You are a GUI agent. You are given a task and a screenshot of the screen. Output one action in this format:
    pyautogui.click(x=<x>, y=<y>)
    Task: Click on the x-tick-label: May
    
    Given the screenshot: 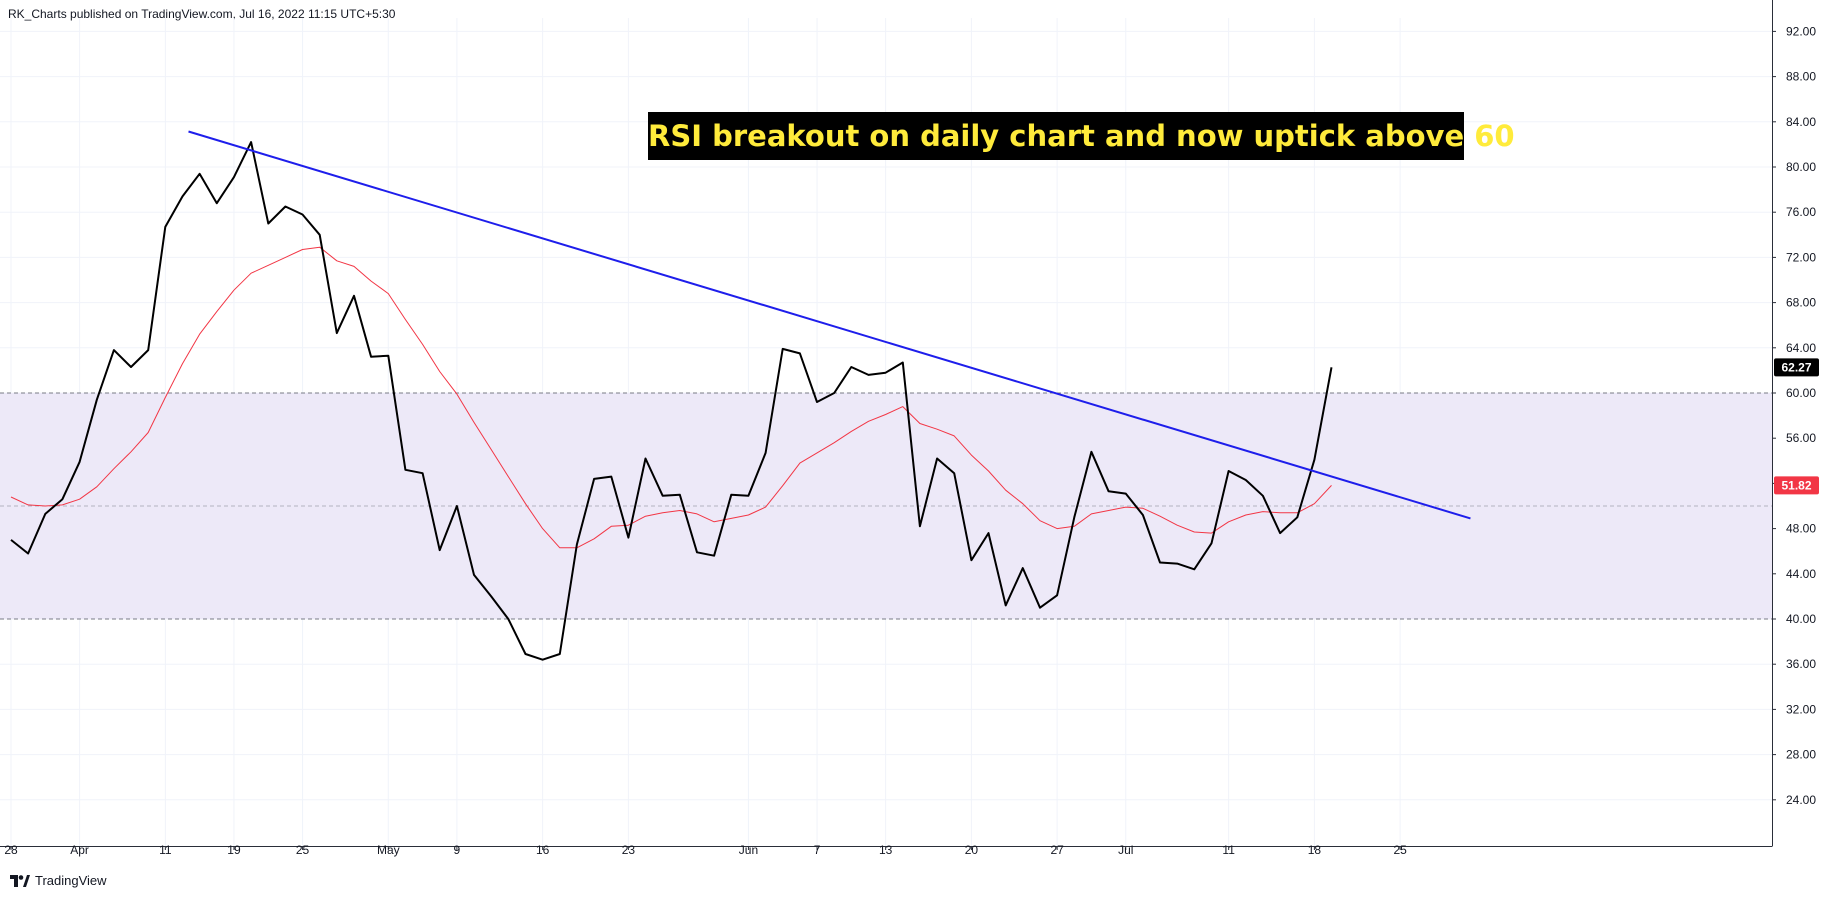 What is the action you would take?
    pyautogui.click(x=388, y=850)
    